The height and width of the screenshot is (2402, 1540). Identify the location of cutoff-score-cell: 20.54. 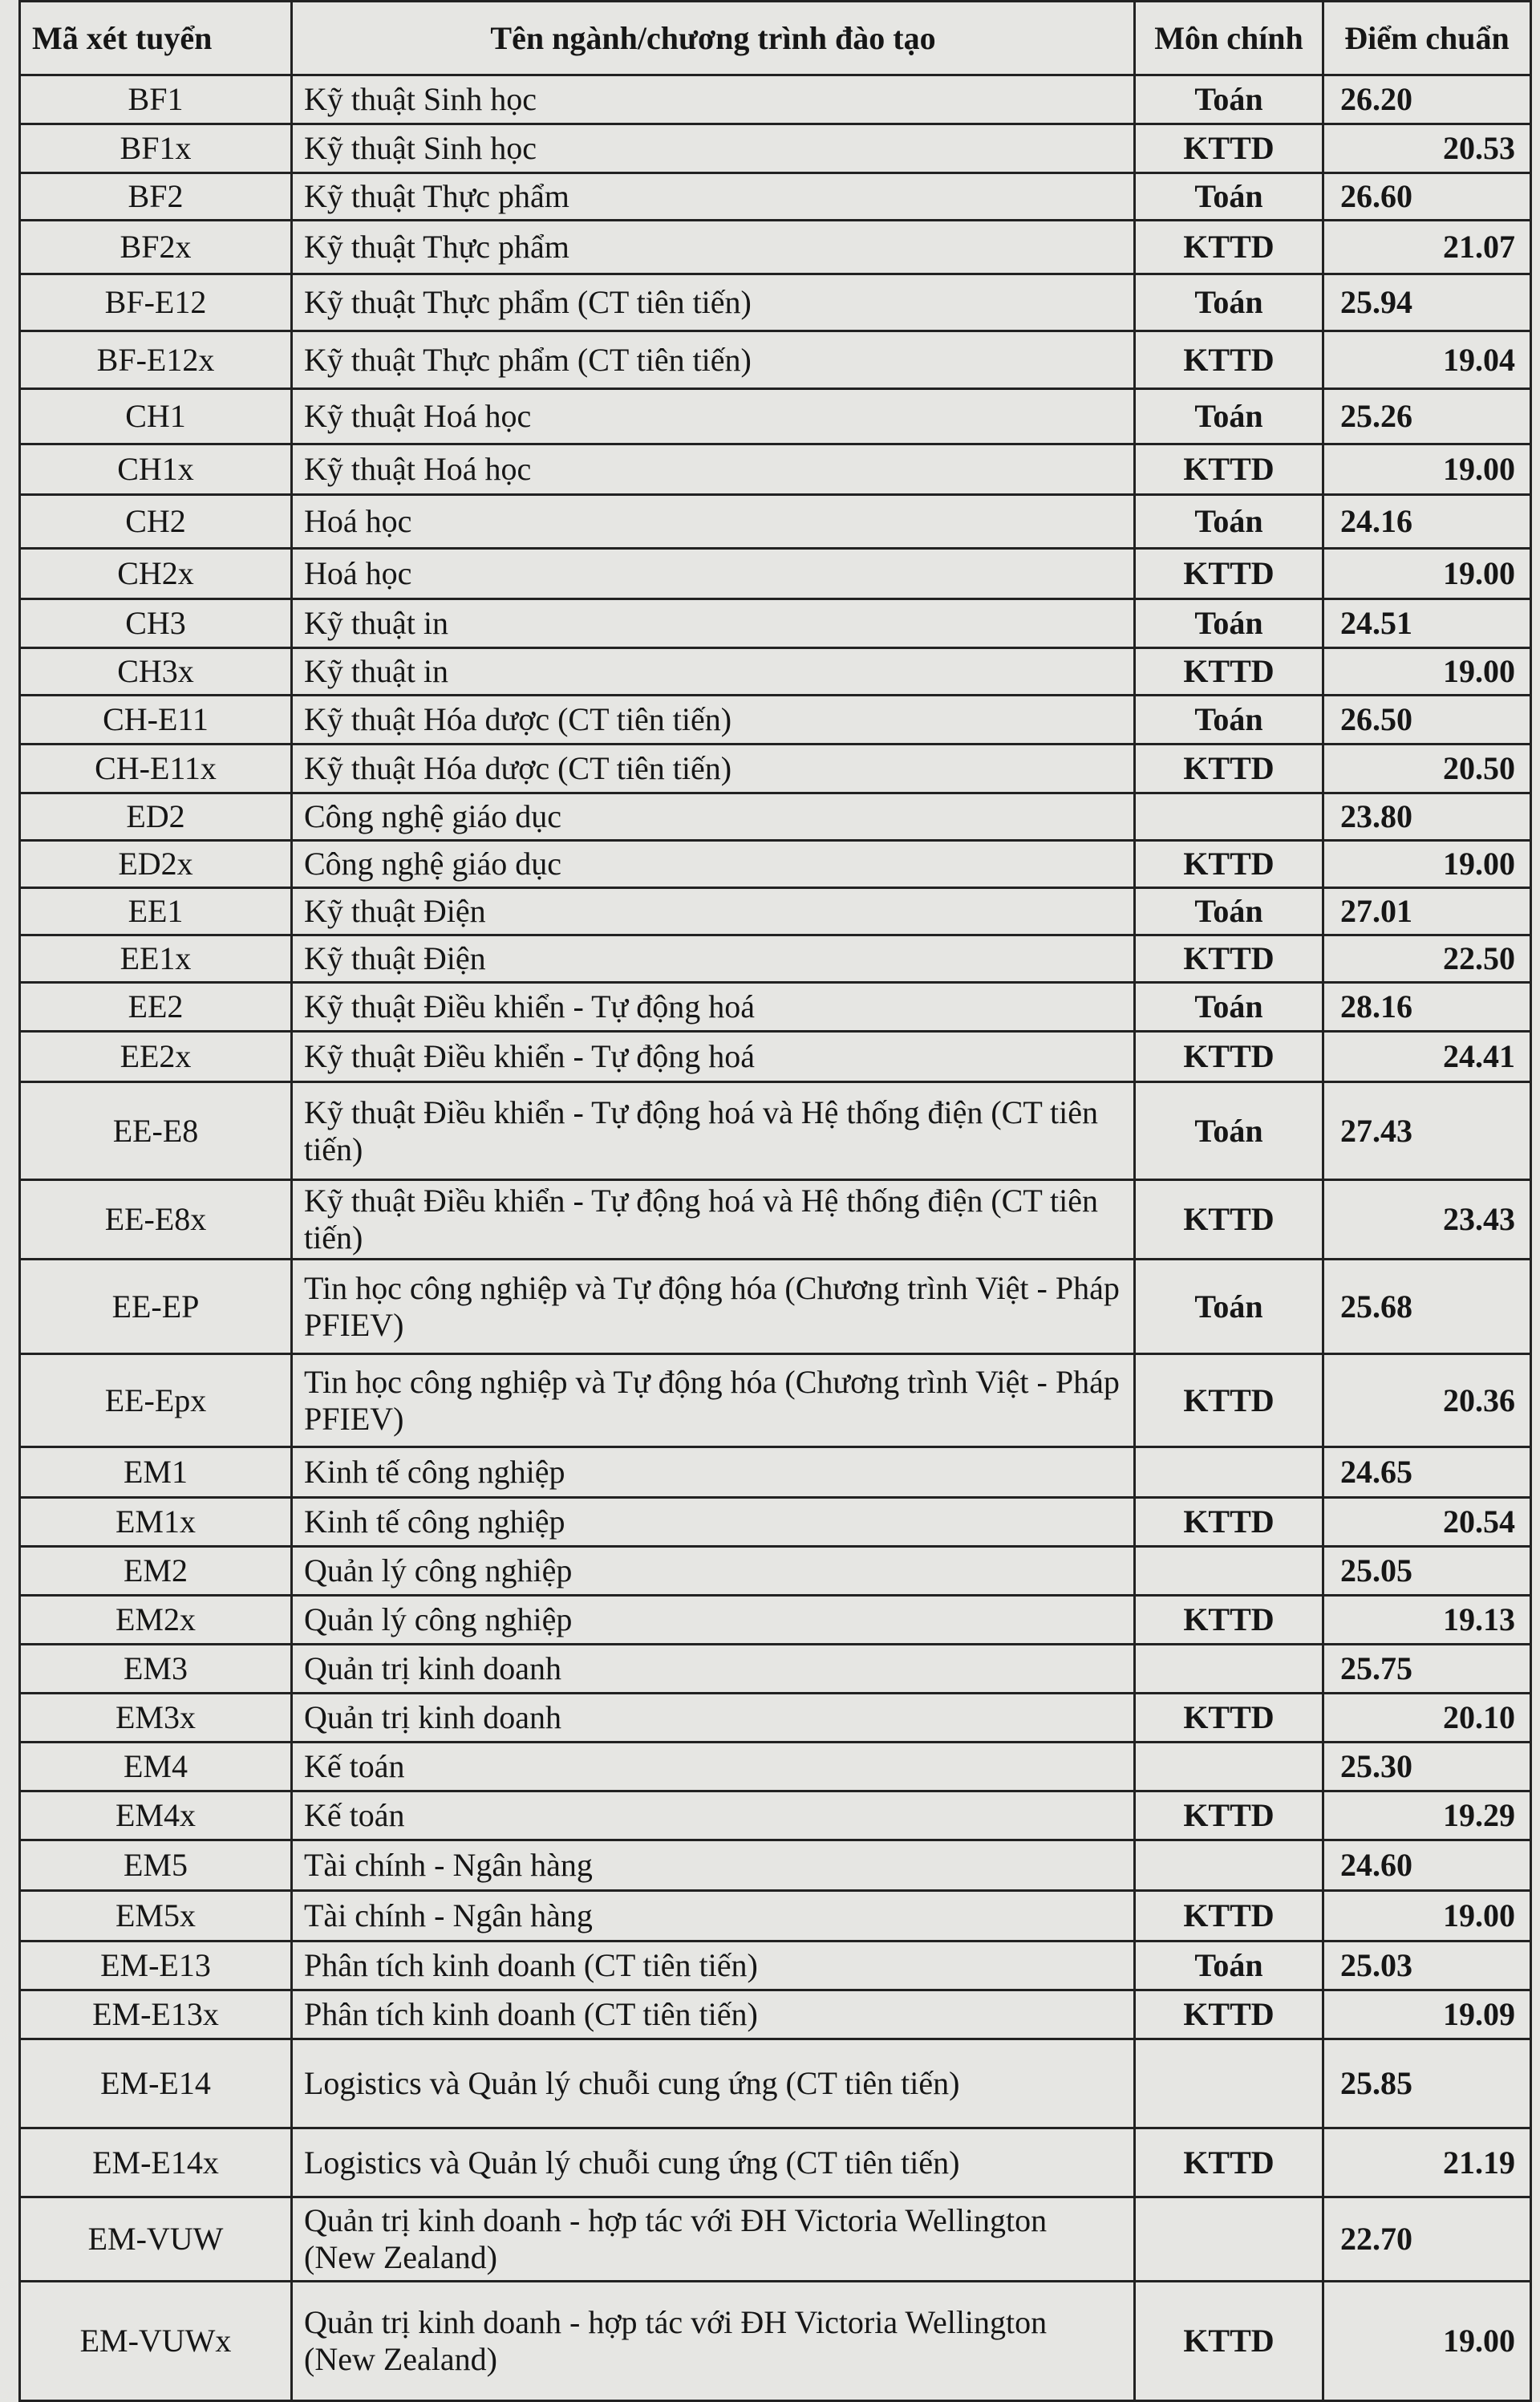
(1427, 1522).